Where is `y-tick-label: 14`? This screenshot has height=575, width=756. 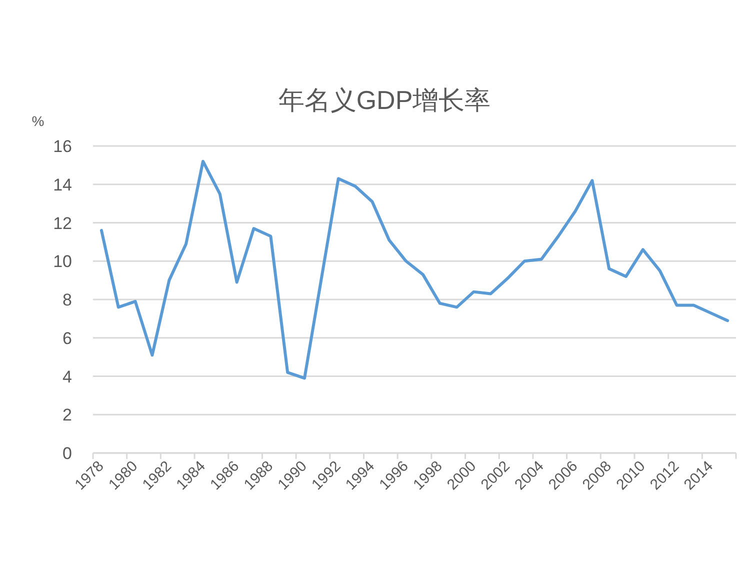
y-tick-label: 14 is located at coordinates (62, 184).